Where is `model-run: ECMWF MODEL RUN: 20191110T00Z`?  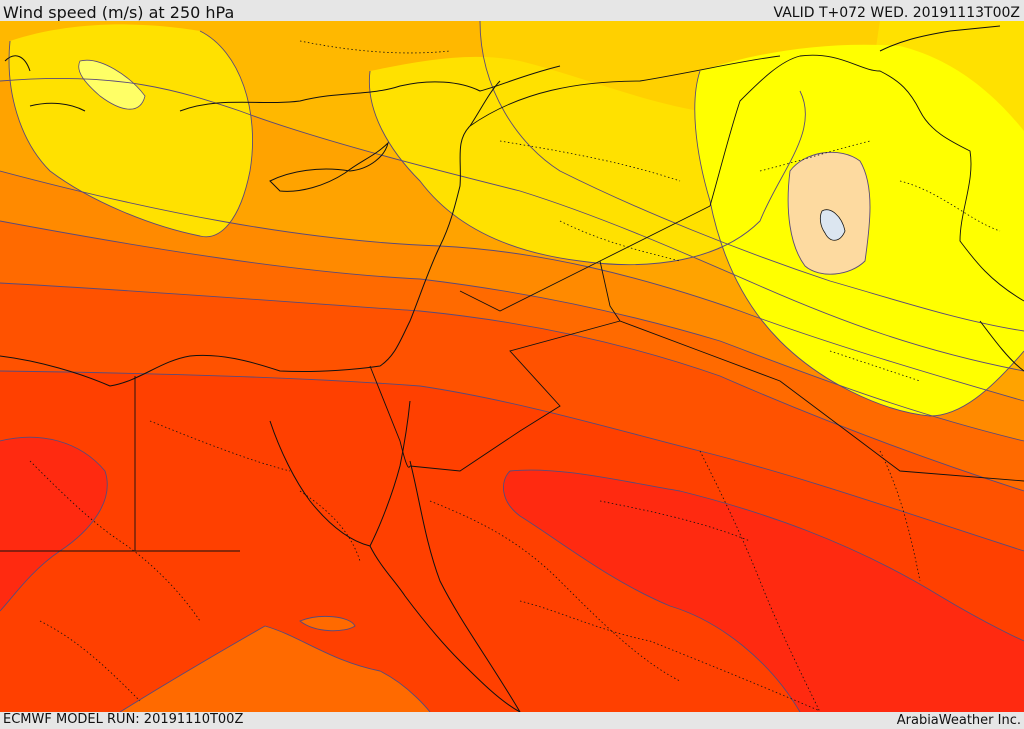 model-run: ECMWF MODEL RUN: 20191110T00Z is located at coordinates (123, 719).